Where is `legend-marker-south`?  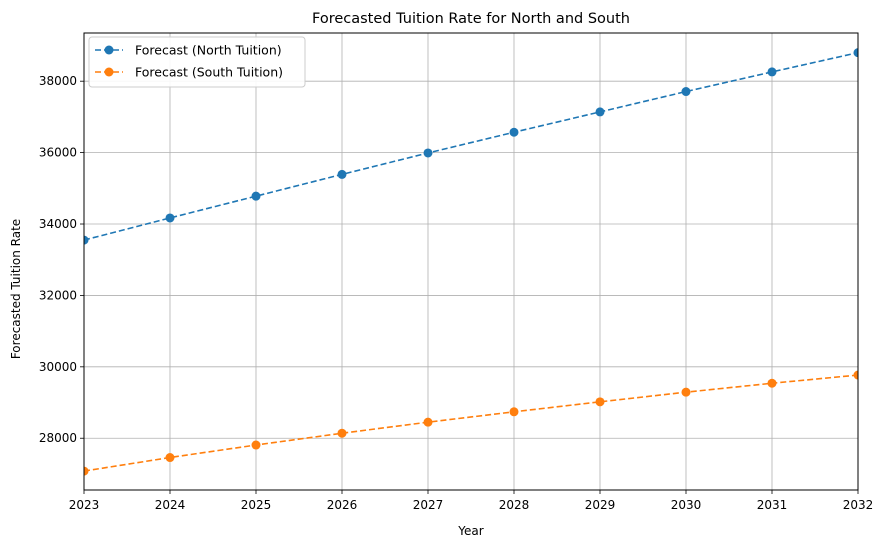 legend-marker-south is located at coordinates (109, 72).